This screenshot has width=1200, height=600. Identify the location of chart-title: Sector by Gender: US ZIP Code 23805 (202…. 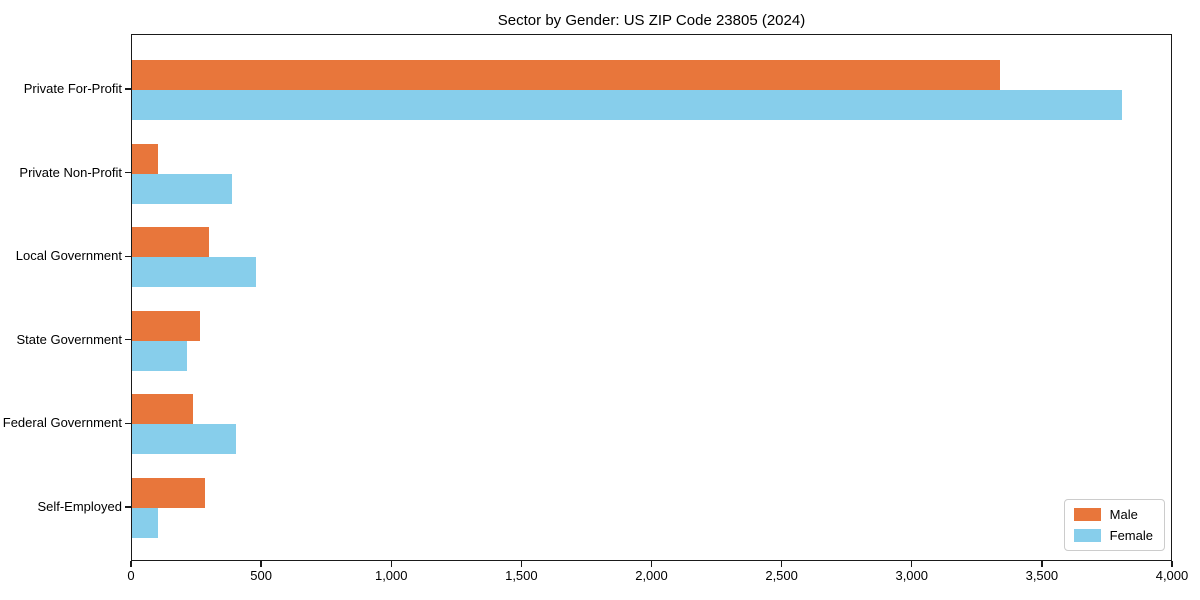
(651, 20).